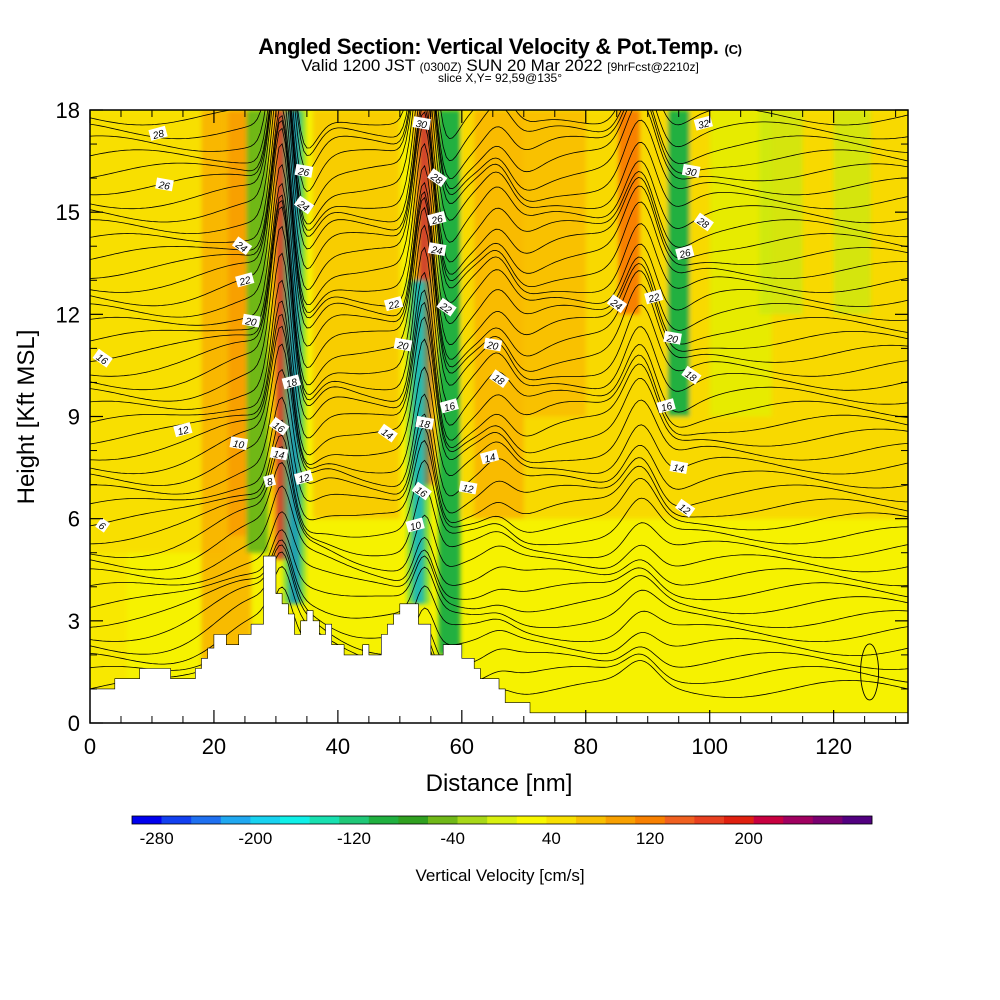 The width and height of the screenshot is (1000, 1000). I want to click on y-tick-label: 18, so click(68, 110).